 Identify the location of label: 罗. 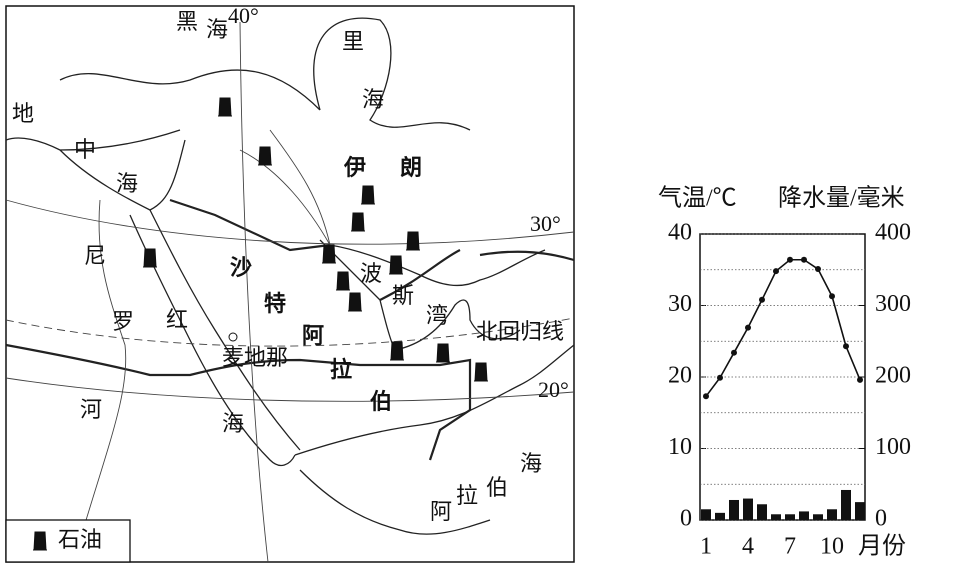
(123, 321).